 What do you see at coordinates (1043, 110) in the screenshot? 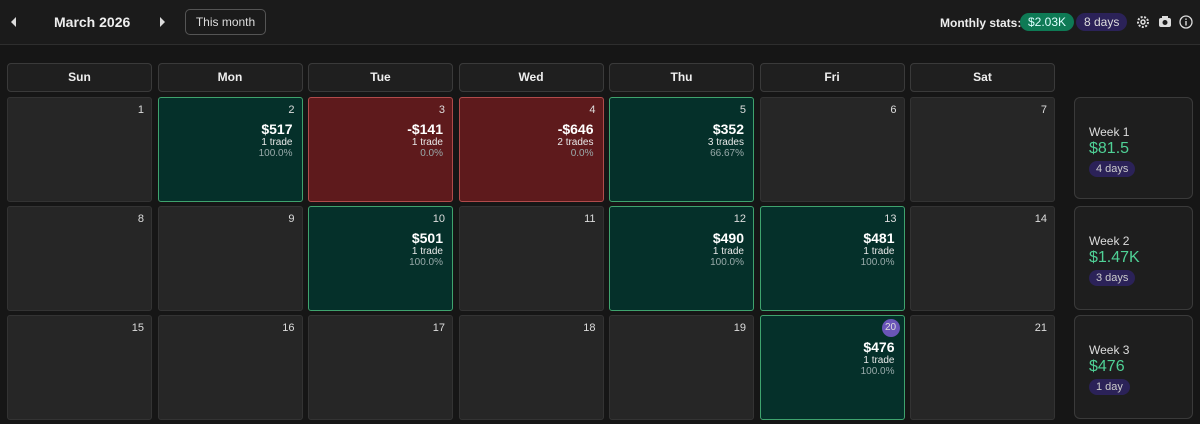
I see `day-number: 7` at bounding box center [1043, 110].